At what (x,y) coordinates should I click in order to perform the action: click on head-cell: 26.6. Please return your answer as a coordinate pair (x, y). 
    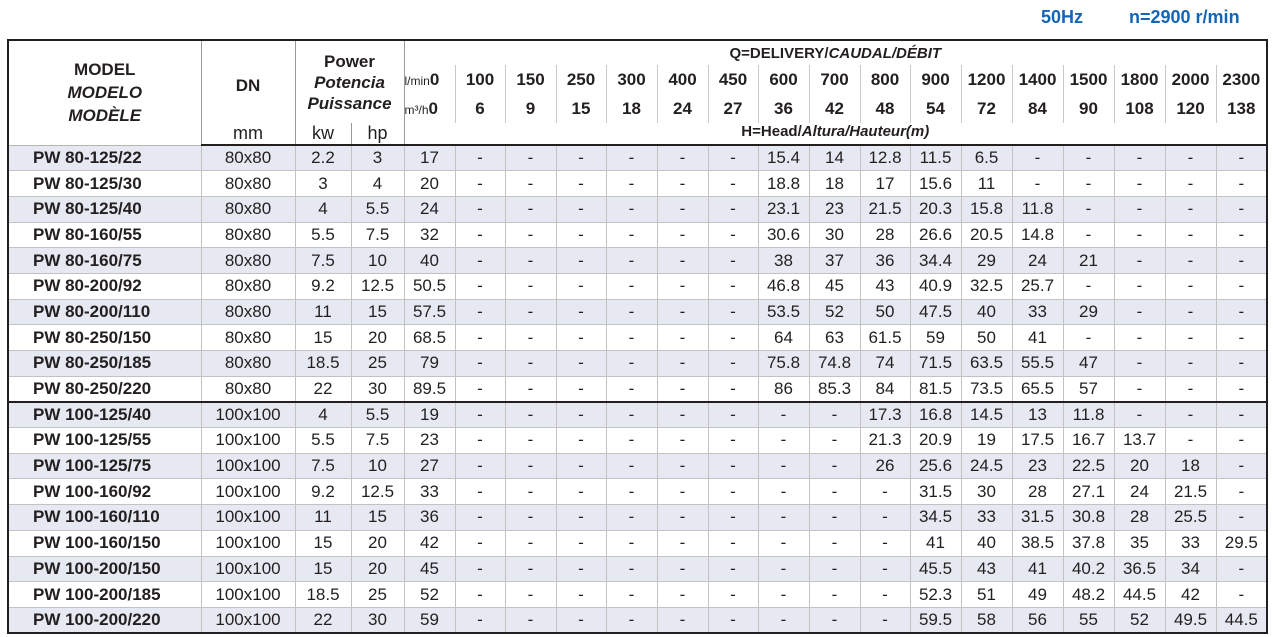
    Looking at the image, I should click on (935, 235).